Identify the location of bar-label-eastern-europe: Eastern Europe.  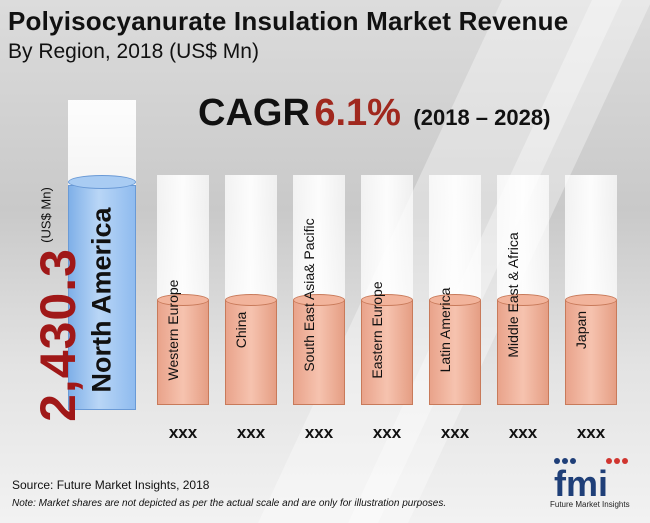
(377, 330).